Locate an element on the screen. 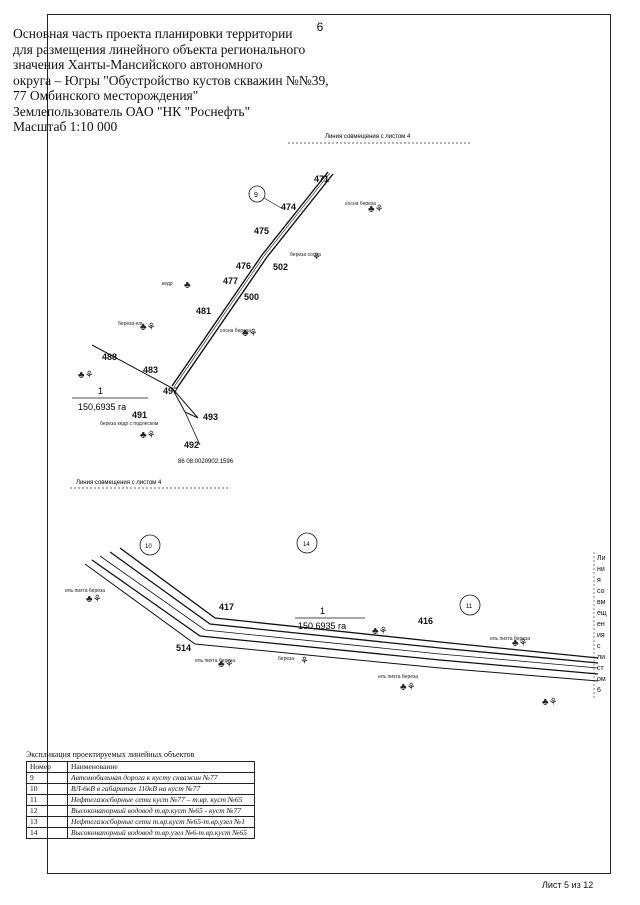 This screenshot has width=640, height=905. title-line: значения Ханты-Мансийского автономного is located at coordinates (138, 64).